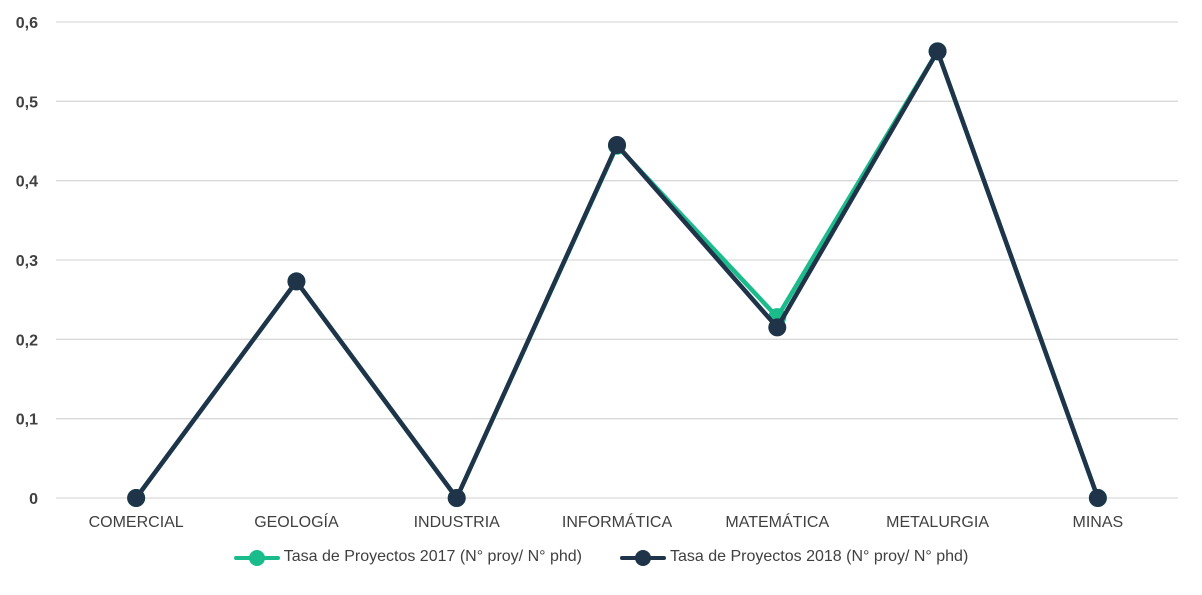  Describe the element at coordinates (643, 558) in the screenshot. I see `legend-marker-2018` at that location.